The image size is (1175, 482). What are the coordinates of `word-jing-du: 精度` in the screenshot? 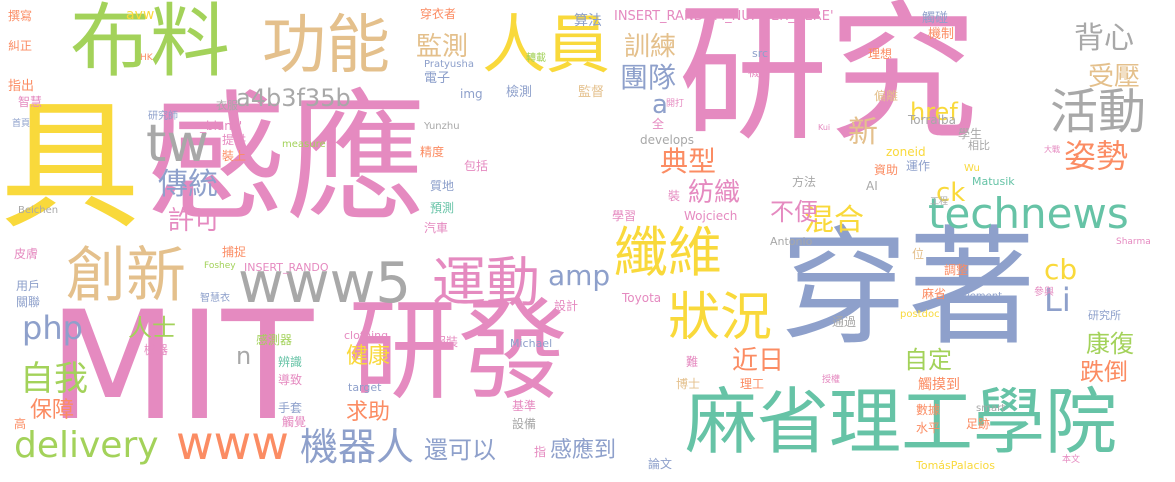 It's located at (432, 152).